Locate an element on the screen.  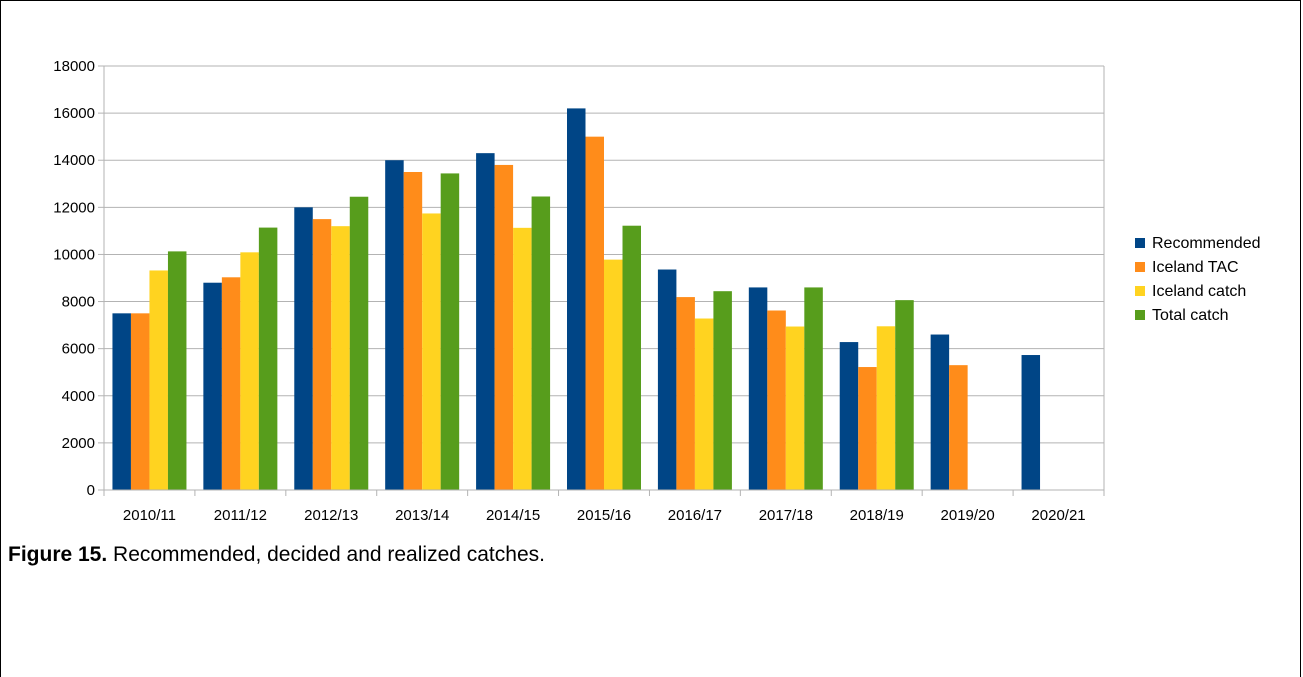
y-tick-label: 0 is located at coordinates (91, 490).